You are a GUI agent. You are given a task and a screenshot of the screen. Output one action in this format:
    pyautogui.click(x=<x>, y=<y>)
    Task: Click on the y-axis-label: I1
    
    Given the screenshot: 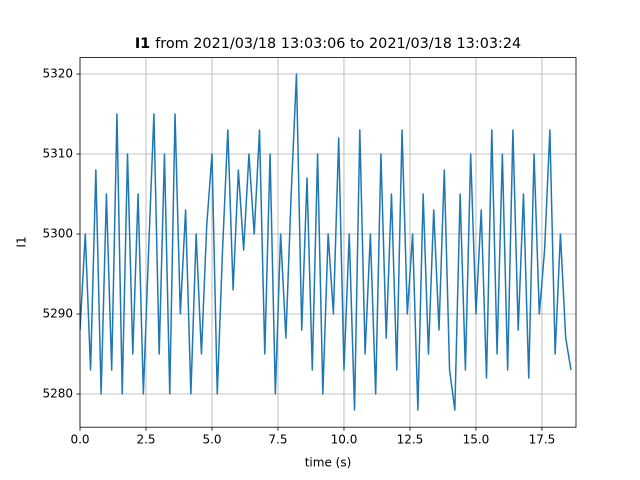 What is the action you would take?
    pyautogui.click(x=22, y=241)
    